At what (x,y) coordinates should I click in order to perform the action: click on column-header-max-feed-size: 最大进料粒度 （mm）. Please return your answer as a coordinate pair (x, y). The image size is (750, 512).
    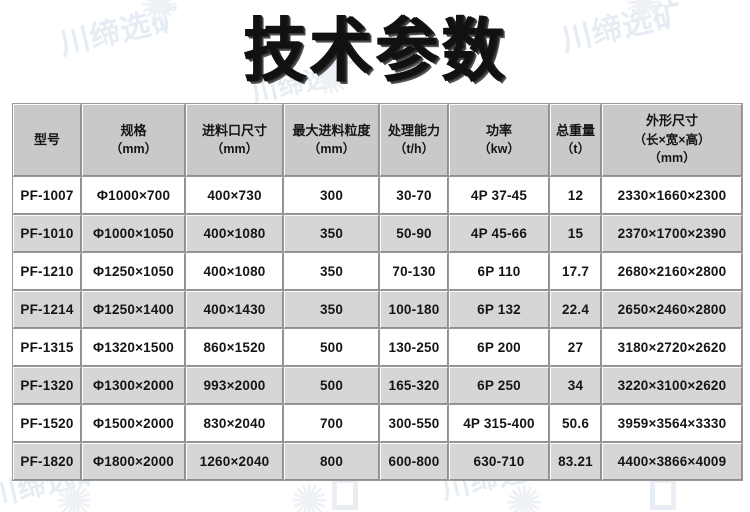
    Looking at the image, I should click on (331, 140).